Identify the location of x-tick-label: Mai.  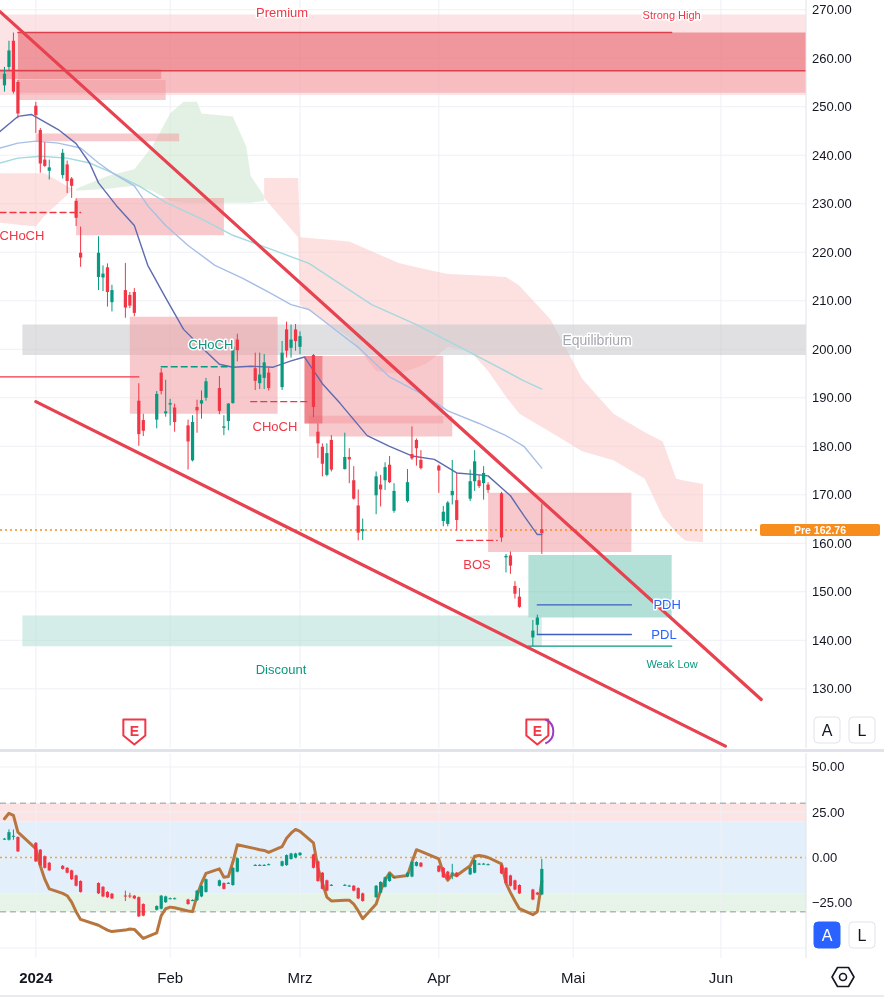
(573, 977).